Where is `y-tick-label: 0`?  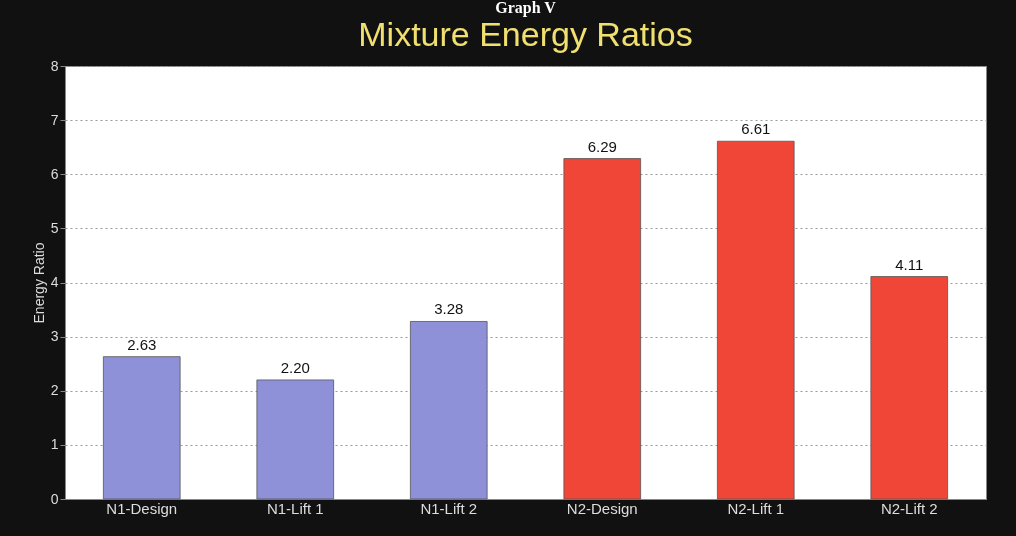 y-tick-label: 0 is located at coordinates (54, 498).